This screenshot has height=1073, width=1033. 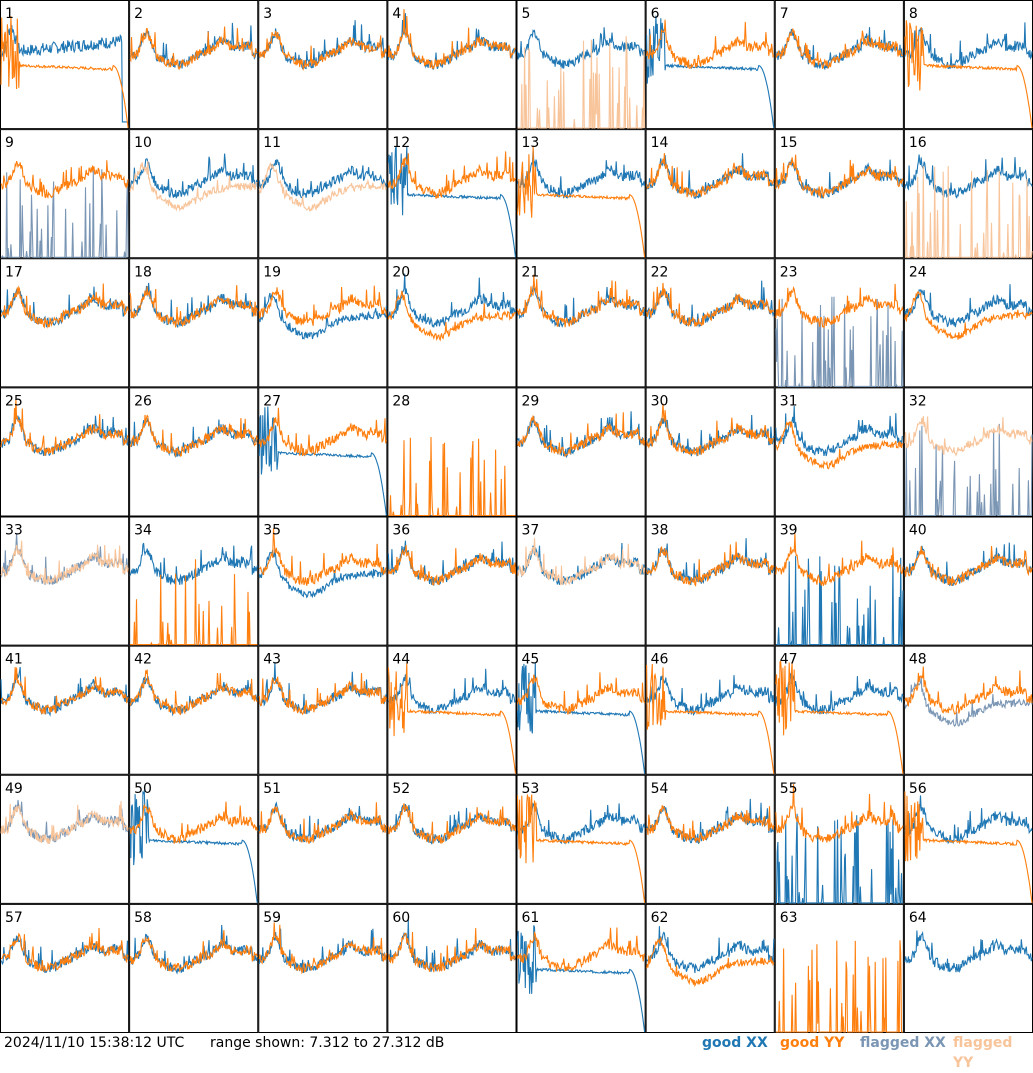 I want to click on panel-label: 15, so click(x=789, y=143).